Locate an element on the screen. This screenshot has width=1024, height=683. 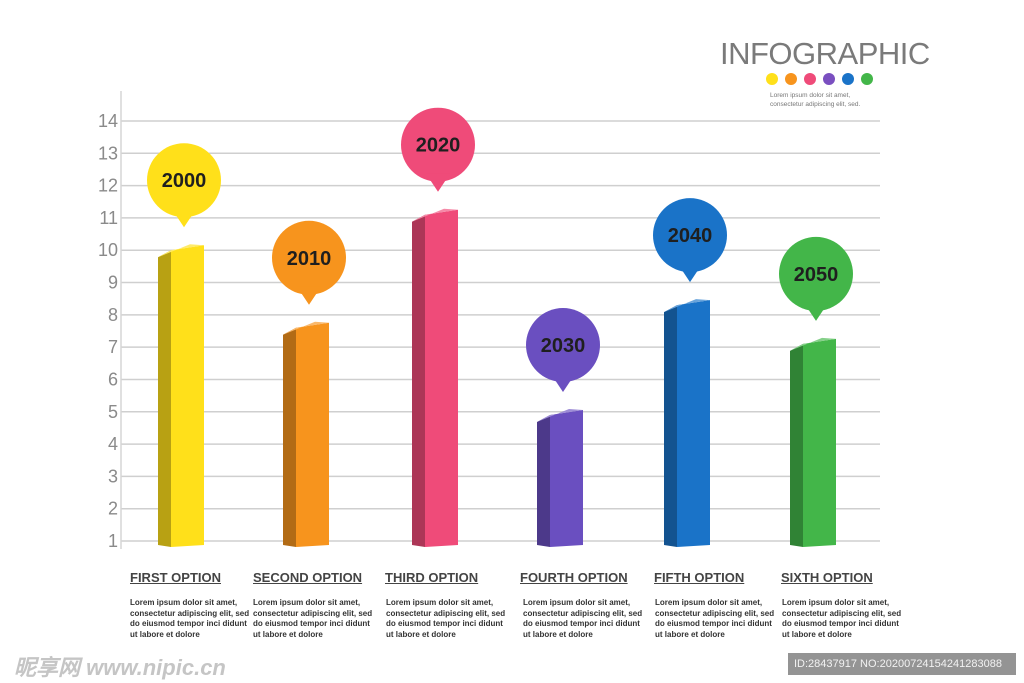
pin-year-label: 2040 is located at coordinates (690, 236).